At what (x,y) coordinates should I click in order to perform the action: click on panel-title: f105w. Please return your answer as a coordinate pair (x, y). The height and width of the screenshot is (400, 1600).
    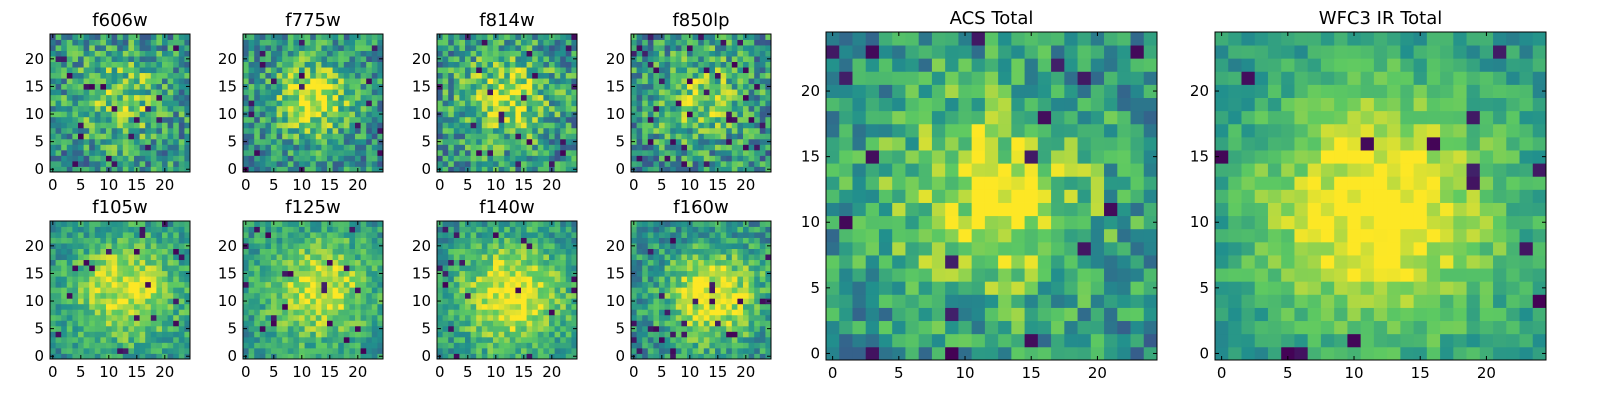
    Looking at the image, I should click on (119, 207).